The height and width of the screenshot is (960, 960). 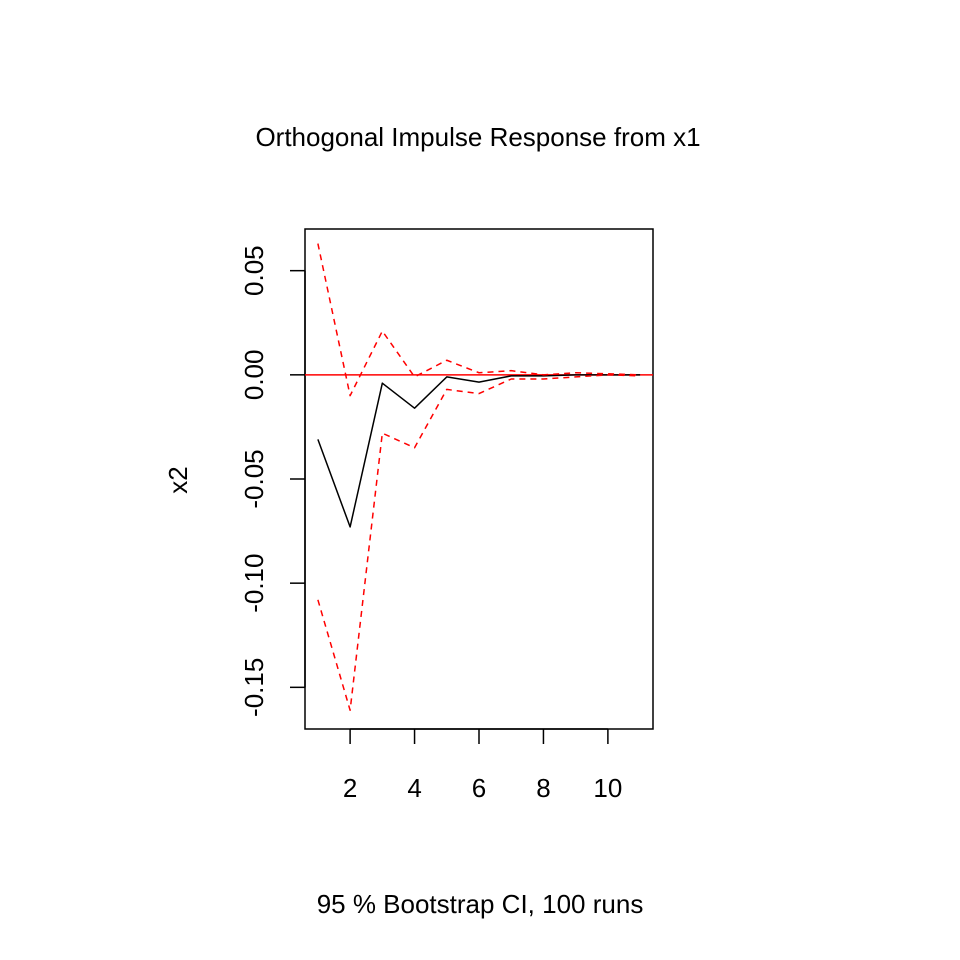 What do you see at coordinates (254, 375) in the screenshot?
I see `y-tick-label: 0.00` at bounding box center [254, 375].